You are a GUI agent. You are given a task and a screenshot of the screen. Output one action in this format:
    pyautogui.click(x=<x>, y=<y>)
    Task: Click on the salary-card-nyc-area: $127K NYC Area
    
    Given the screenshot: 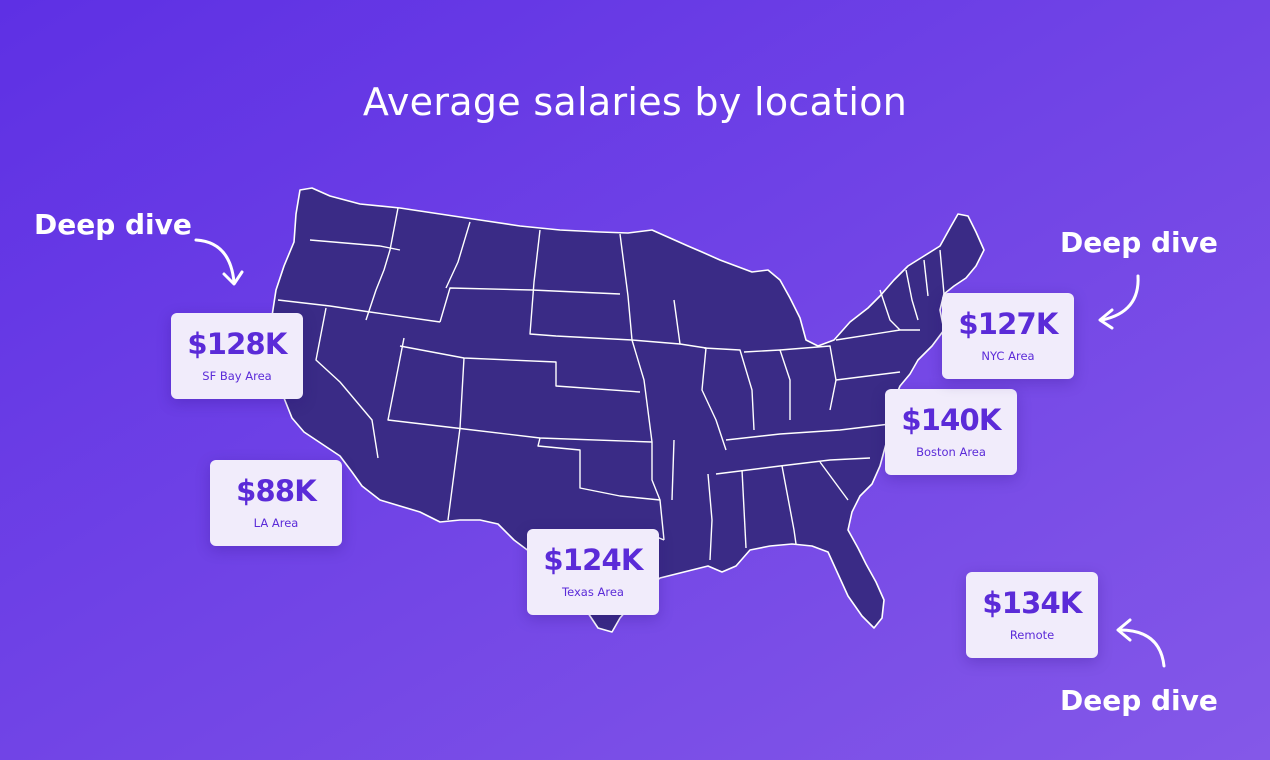 What is the action you would take?
    pyautogui.click(x=1008, y=336)
    